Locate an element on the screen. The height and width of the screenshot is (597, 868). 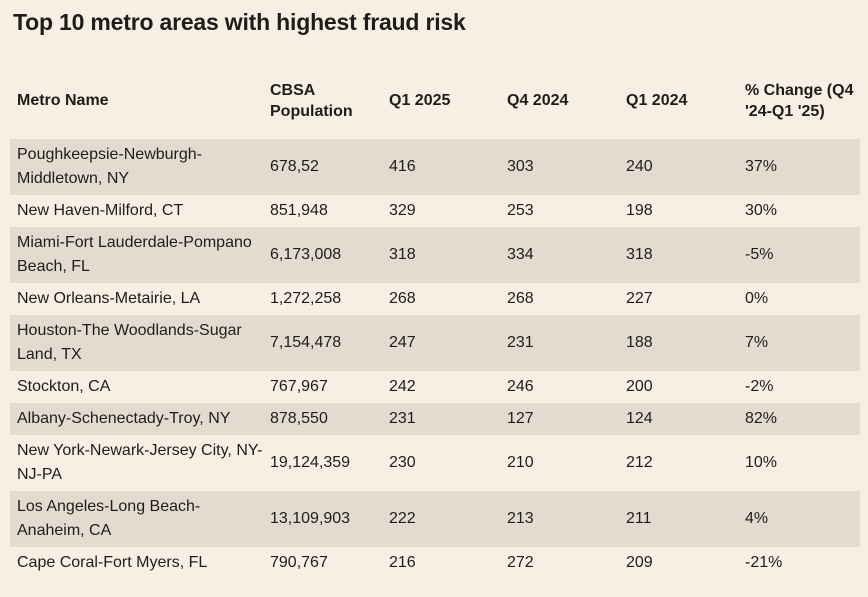
population-cell: 7,154,478 is located at coordinates (306, 342).